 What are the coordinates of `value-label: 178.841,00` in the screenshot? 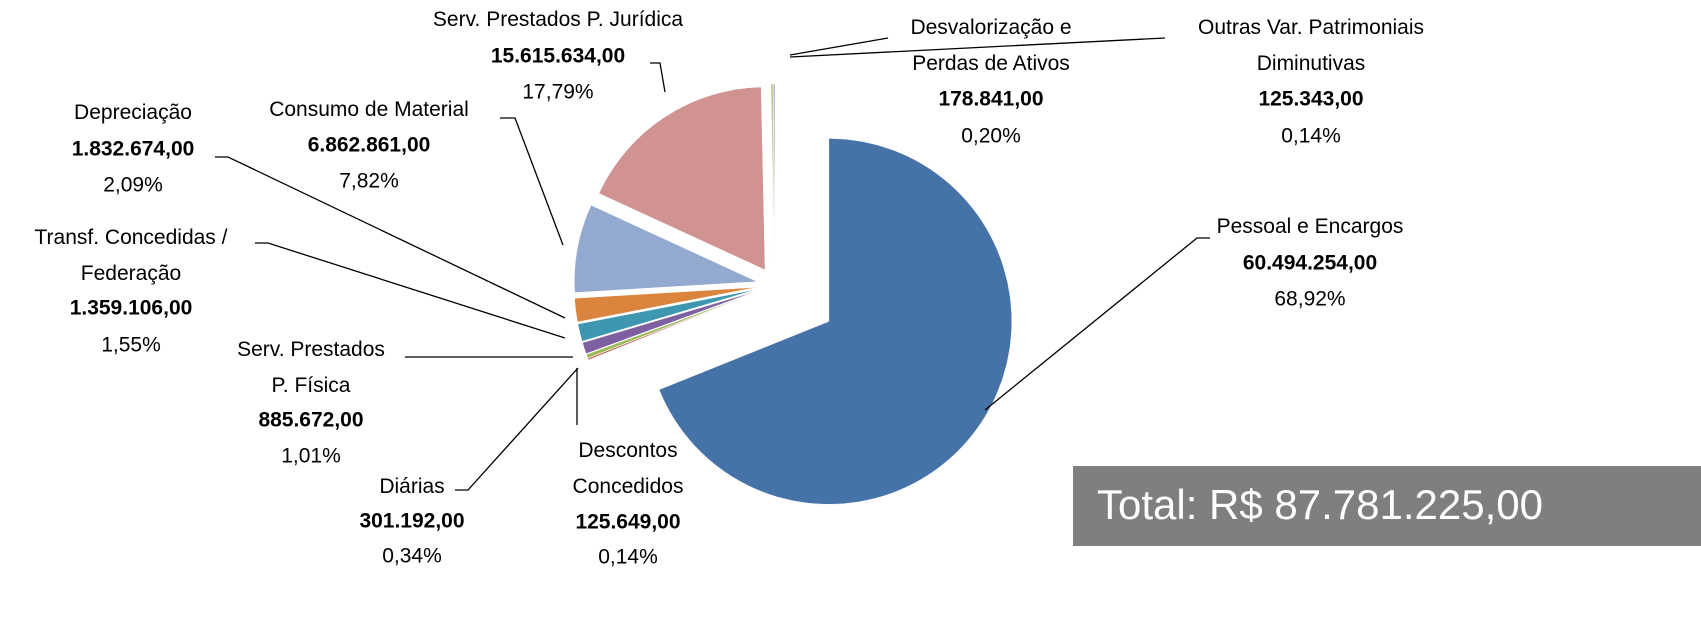 It's located at (990, 99).